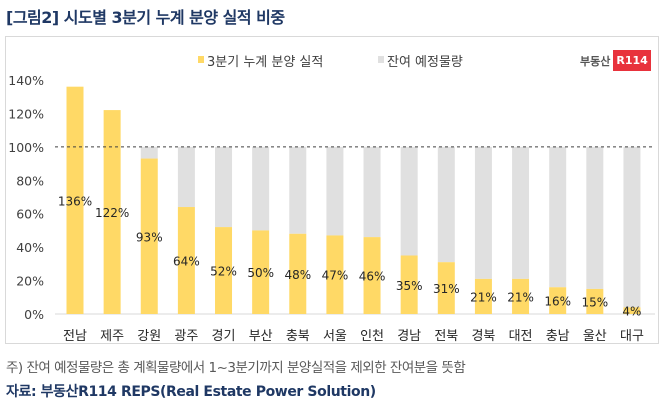  Describe the element at coordinates (425, 62) in the screenshot. I see `legend-label-remaining: 잔여 예정물량` at that location.